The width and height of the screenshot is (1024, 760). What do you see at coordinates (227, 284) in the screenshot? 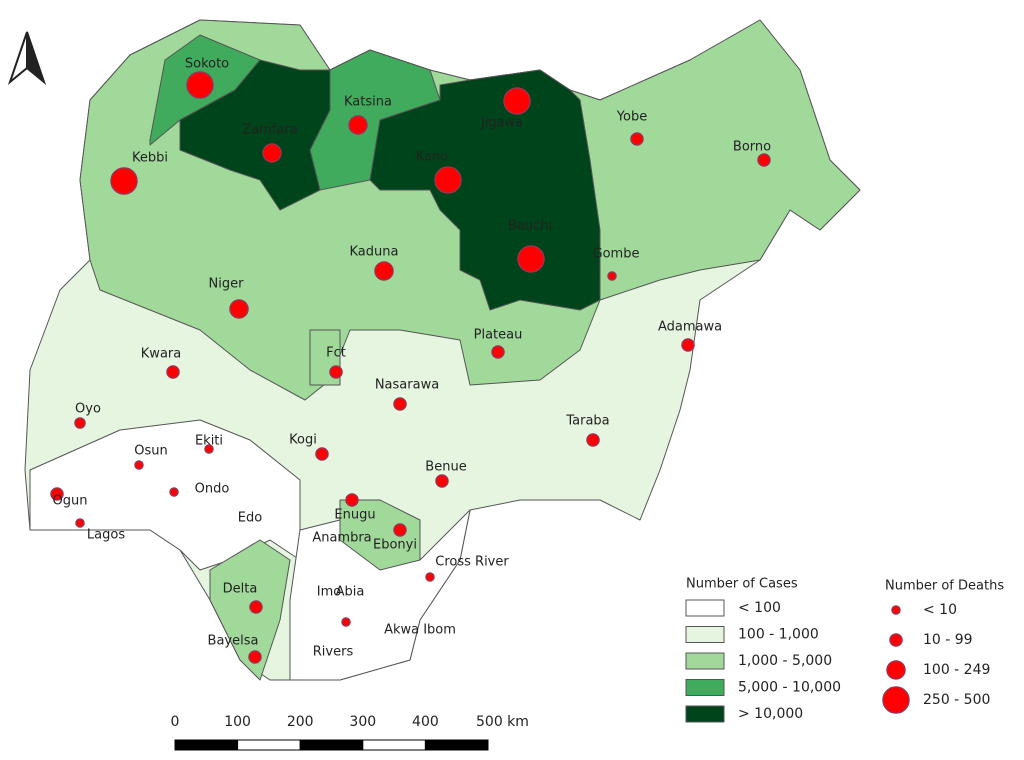
I see `state-label: Niger` at bounding box center [227, 284].